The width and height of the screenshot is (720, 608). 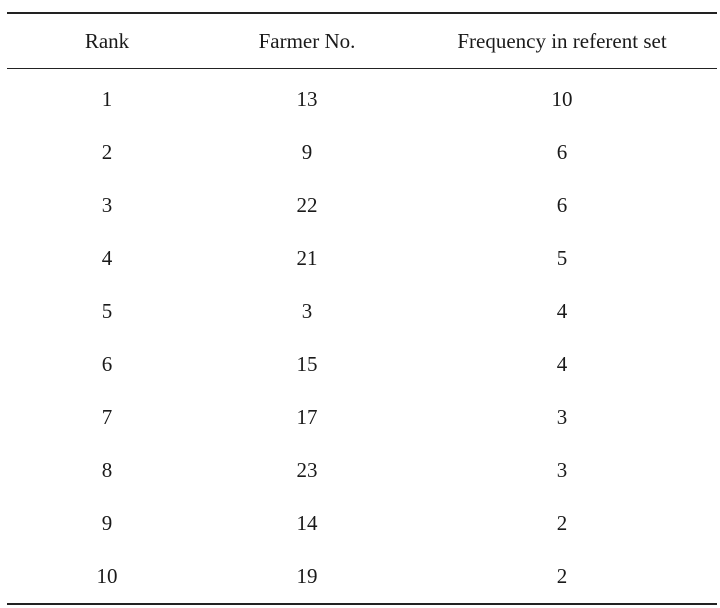 What do you see at coordinates (562, 40) in the screenshot?
I see `header-frequency: Frequency in referent set` at bounding box center [562, 40].